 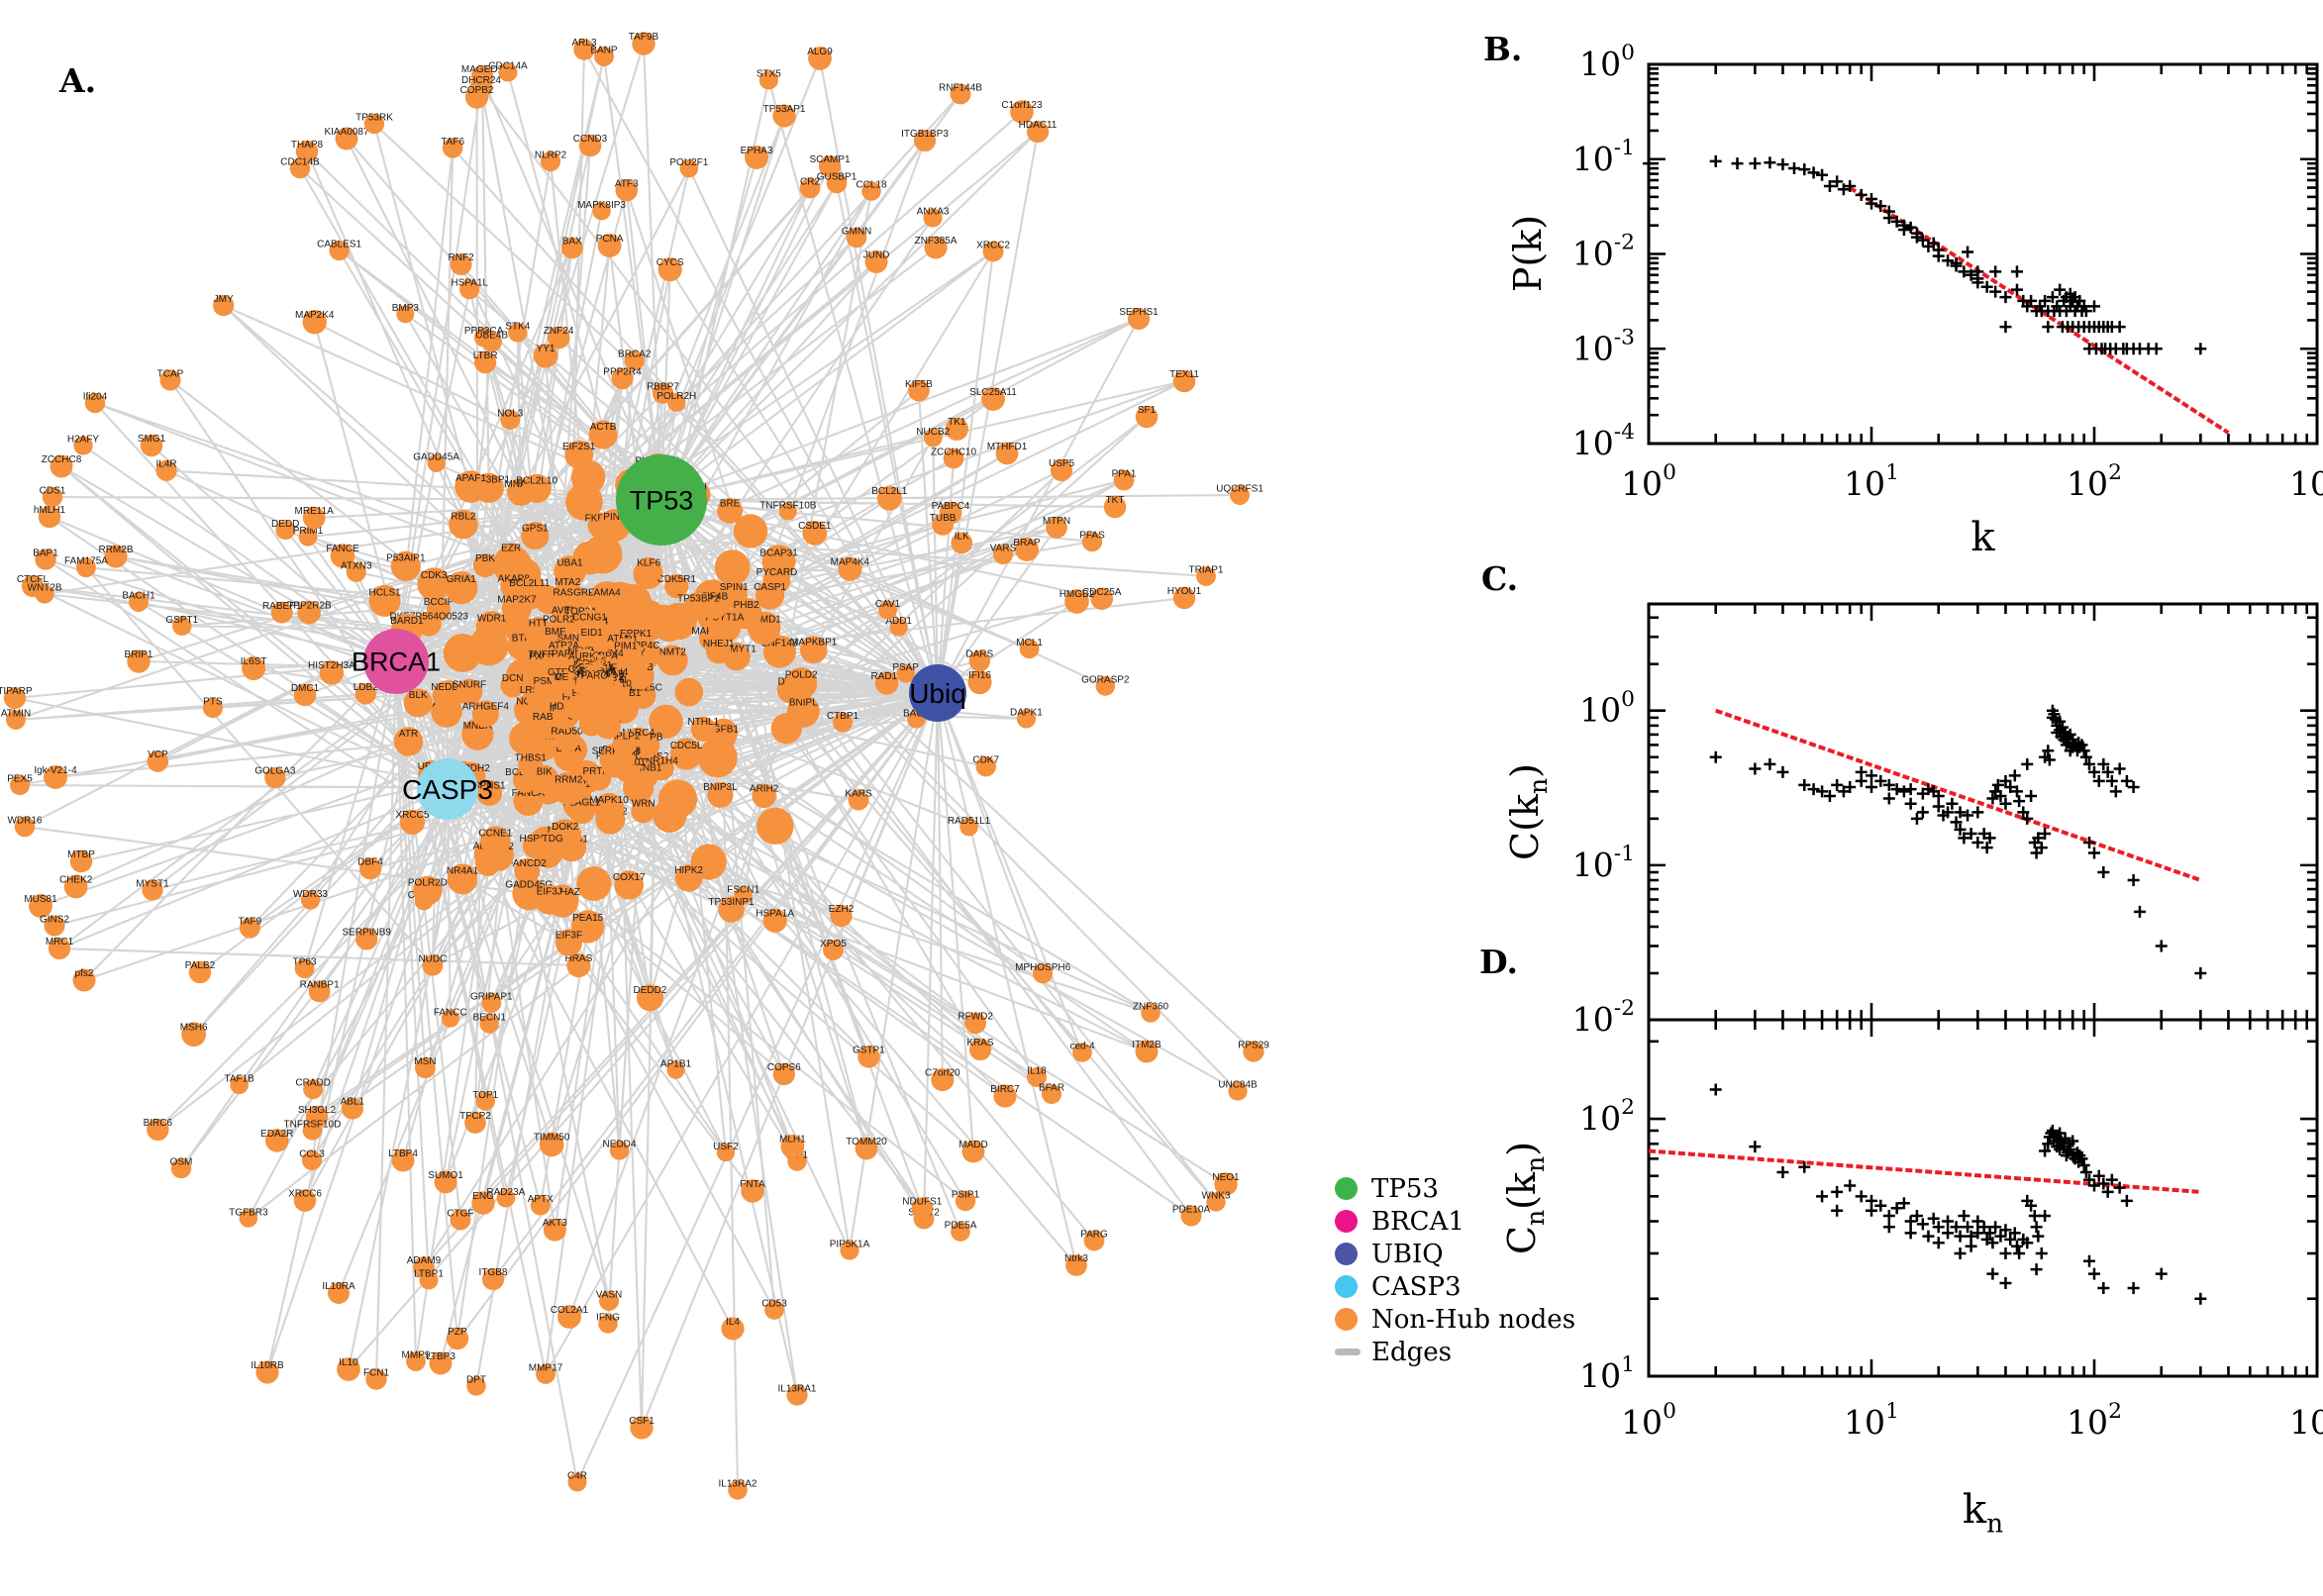 I want to click on network-node-label: TK1, so click(x=957, y=422).